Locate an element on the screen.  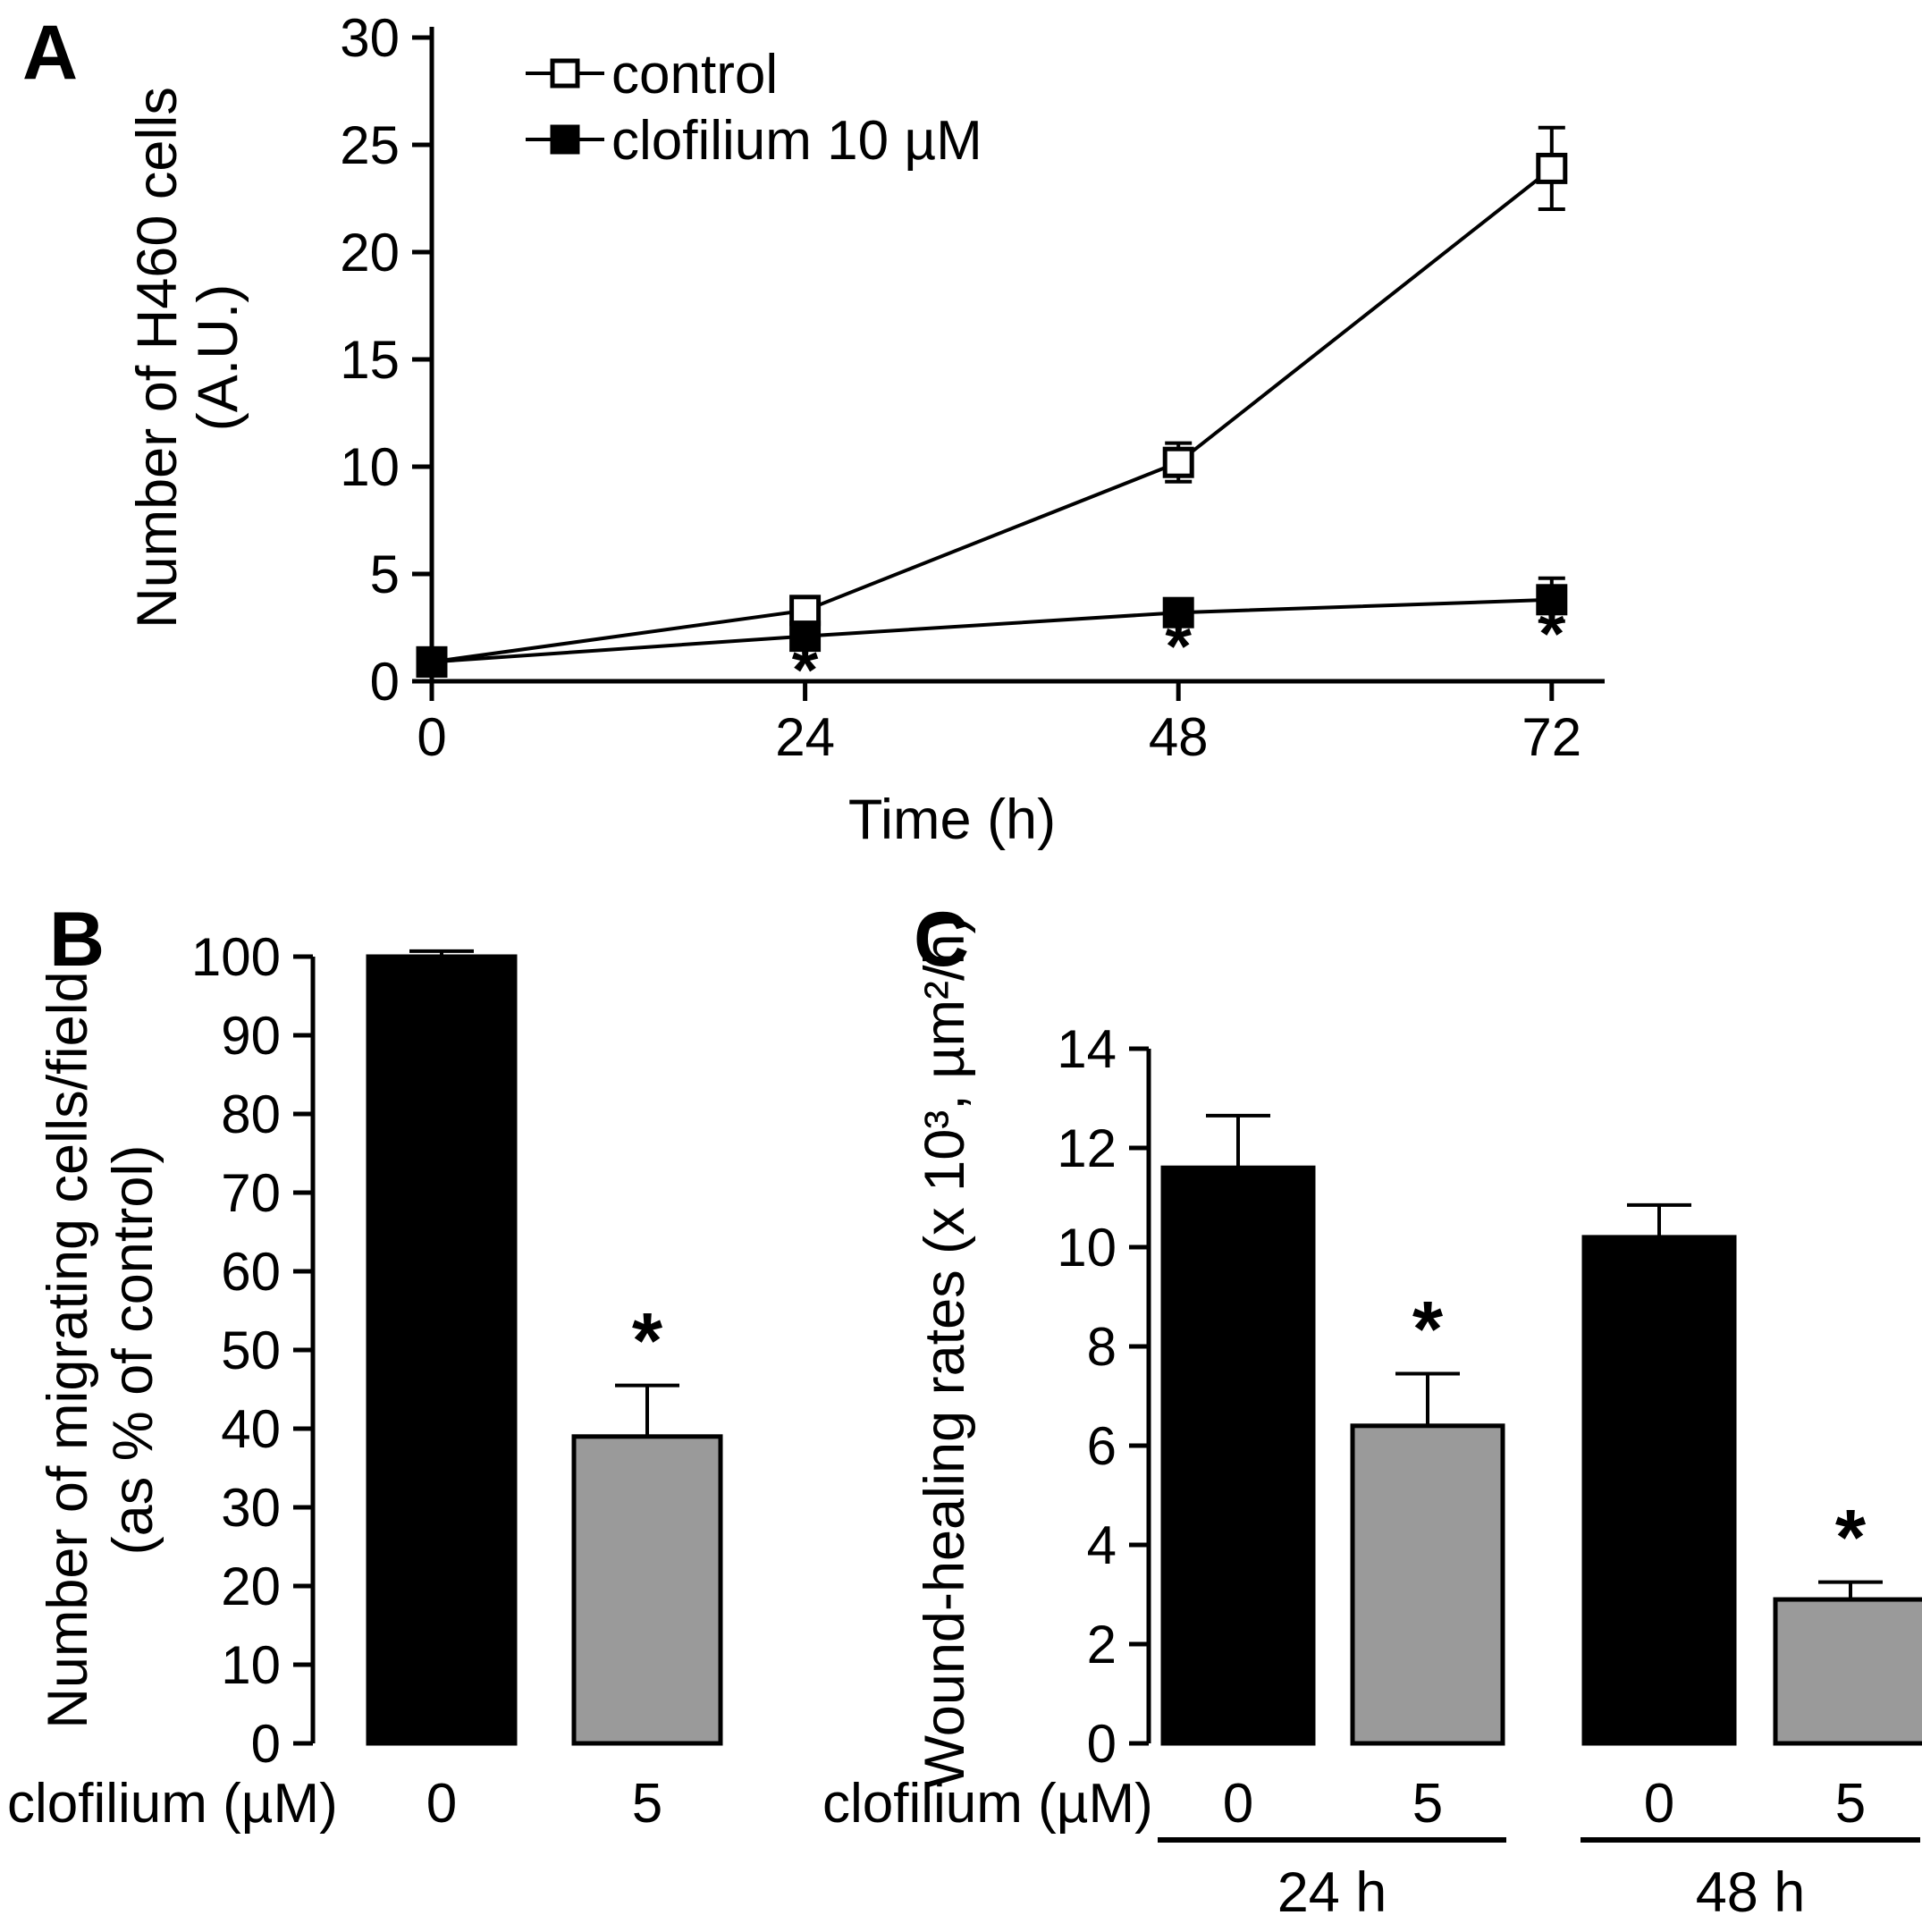
panel-b-y-tick-label: 90 is located at coordinates (251, 1036).